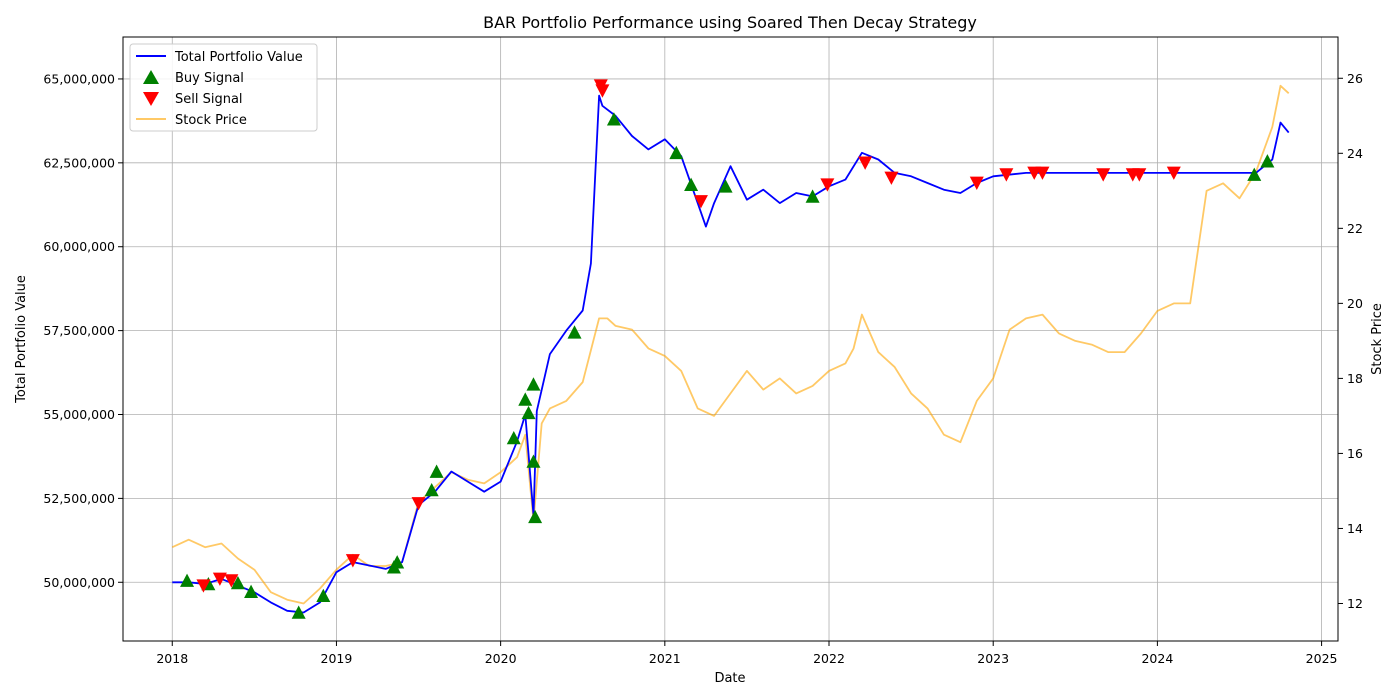 Image resolution: width=1400 pixels, height=700 pixels. What do you see at coordinates (79, 414) in the screenshot?
I see `y-tick-label: 55,000,000` at bounding box center [79, 414].